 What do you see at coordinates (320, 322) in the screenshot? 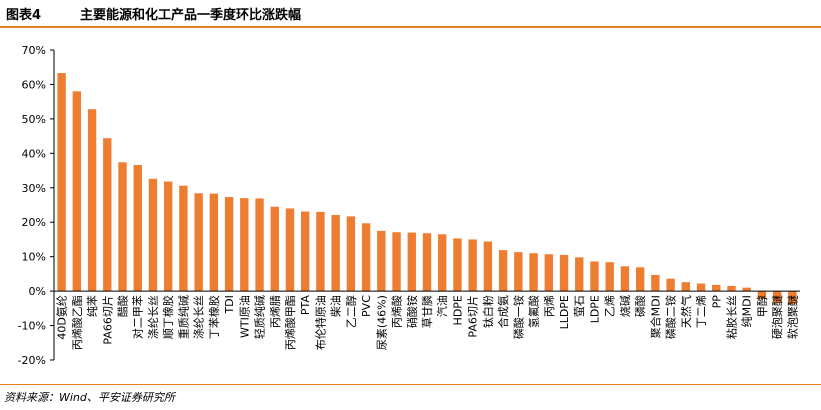
I see `x-tick-label: 布伦特原油` at bounding box center [320, 322].